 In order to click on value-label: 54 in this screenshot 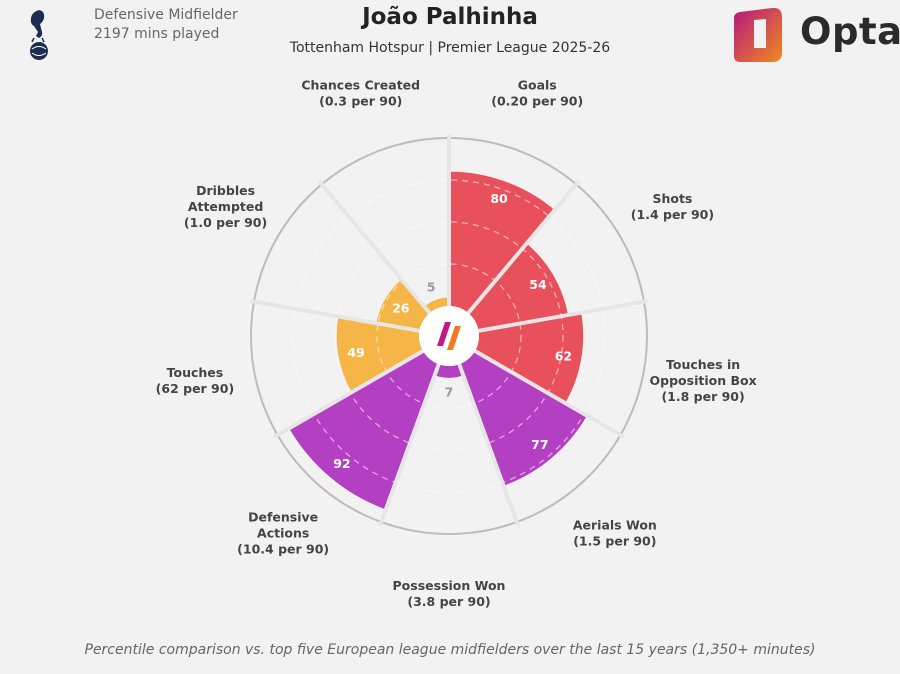, I will do `click(538, 284)`.